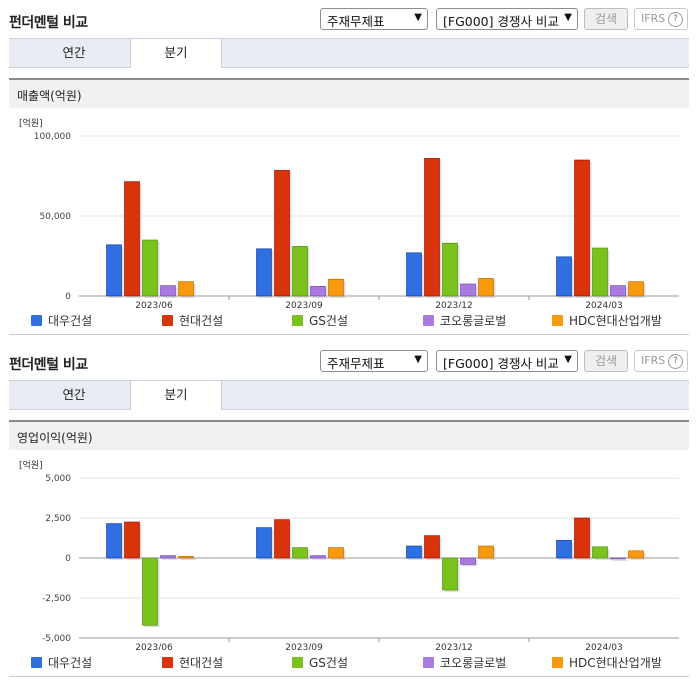 The height and width of the screenshot is (684, 696). I want to click on divider, so click(349, 676).